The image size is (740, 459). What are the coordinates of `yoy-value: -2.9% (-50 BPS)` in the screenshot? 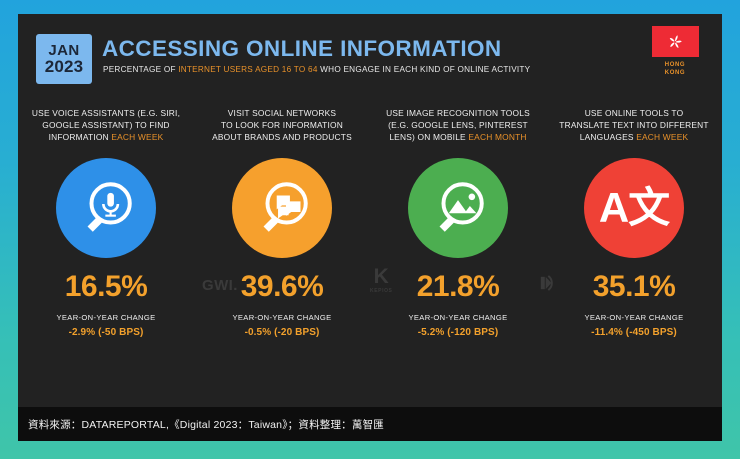 It's located at (106, 332).